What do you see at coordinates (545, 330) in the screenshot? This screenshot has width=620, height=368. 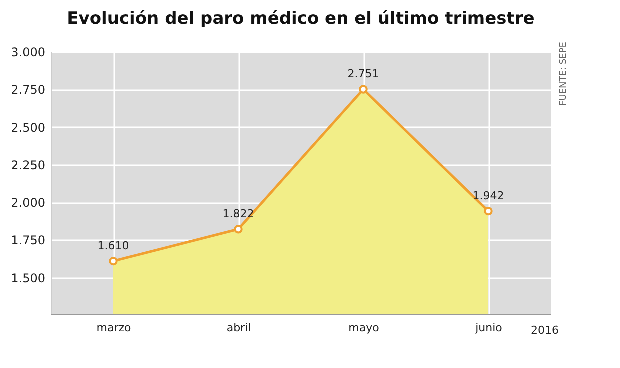 I see `text: 2016` at bounding box center [545, 330].